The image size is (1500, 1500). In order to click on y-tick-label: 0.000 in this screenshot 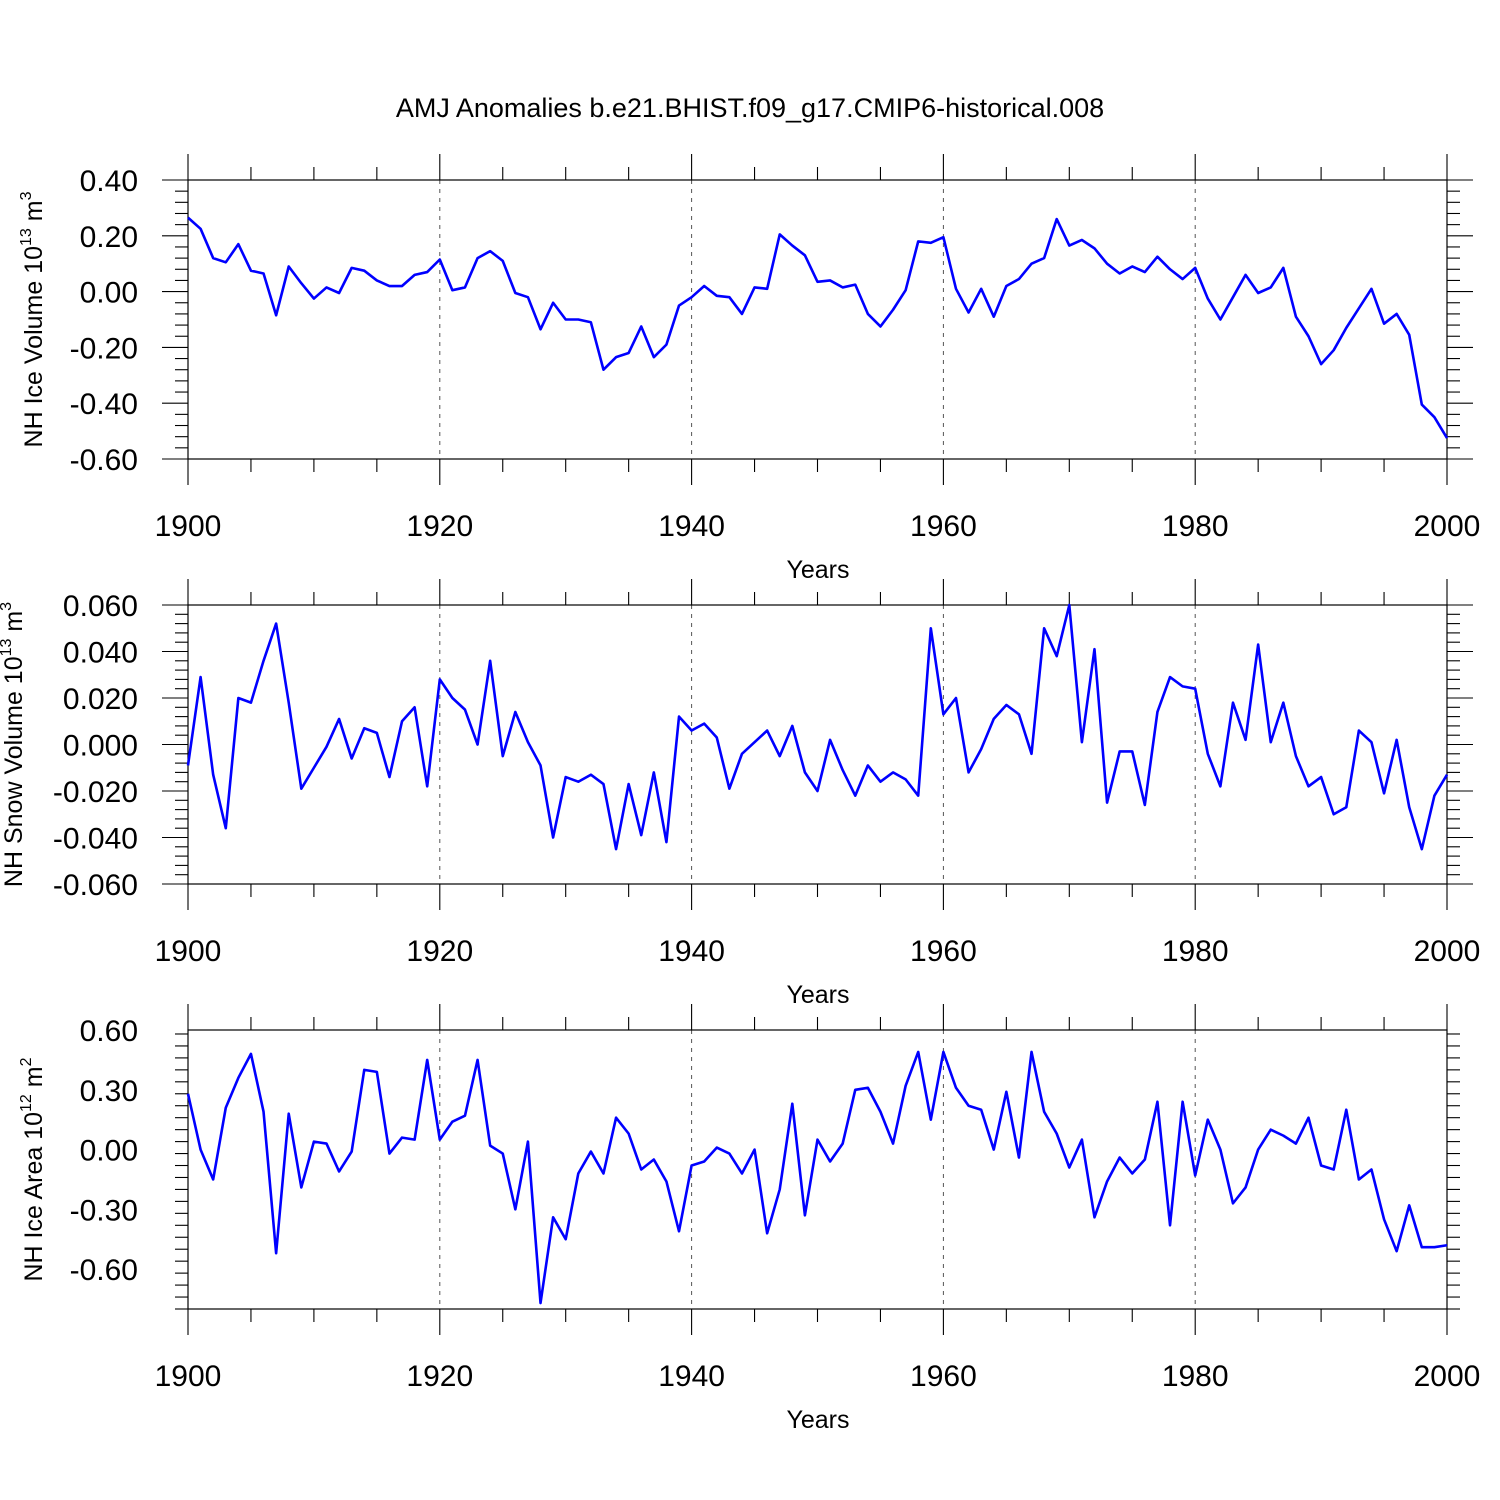, I will do `click(100, 746)`.